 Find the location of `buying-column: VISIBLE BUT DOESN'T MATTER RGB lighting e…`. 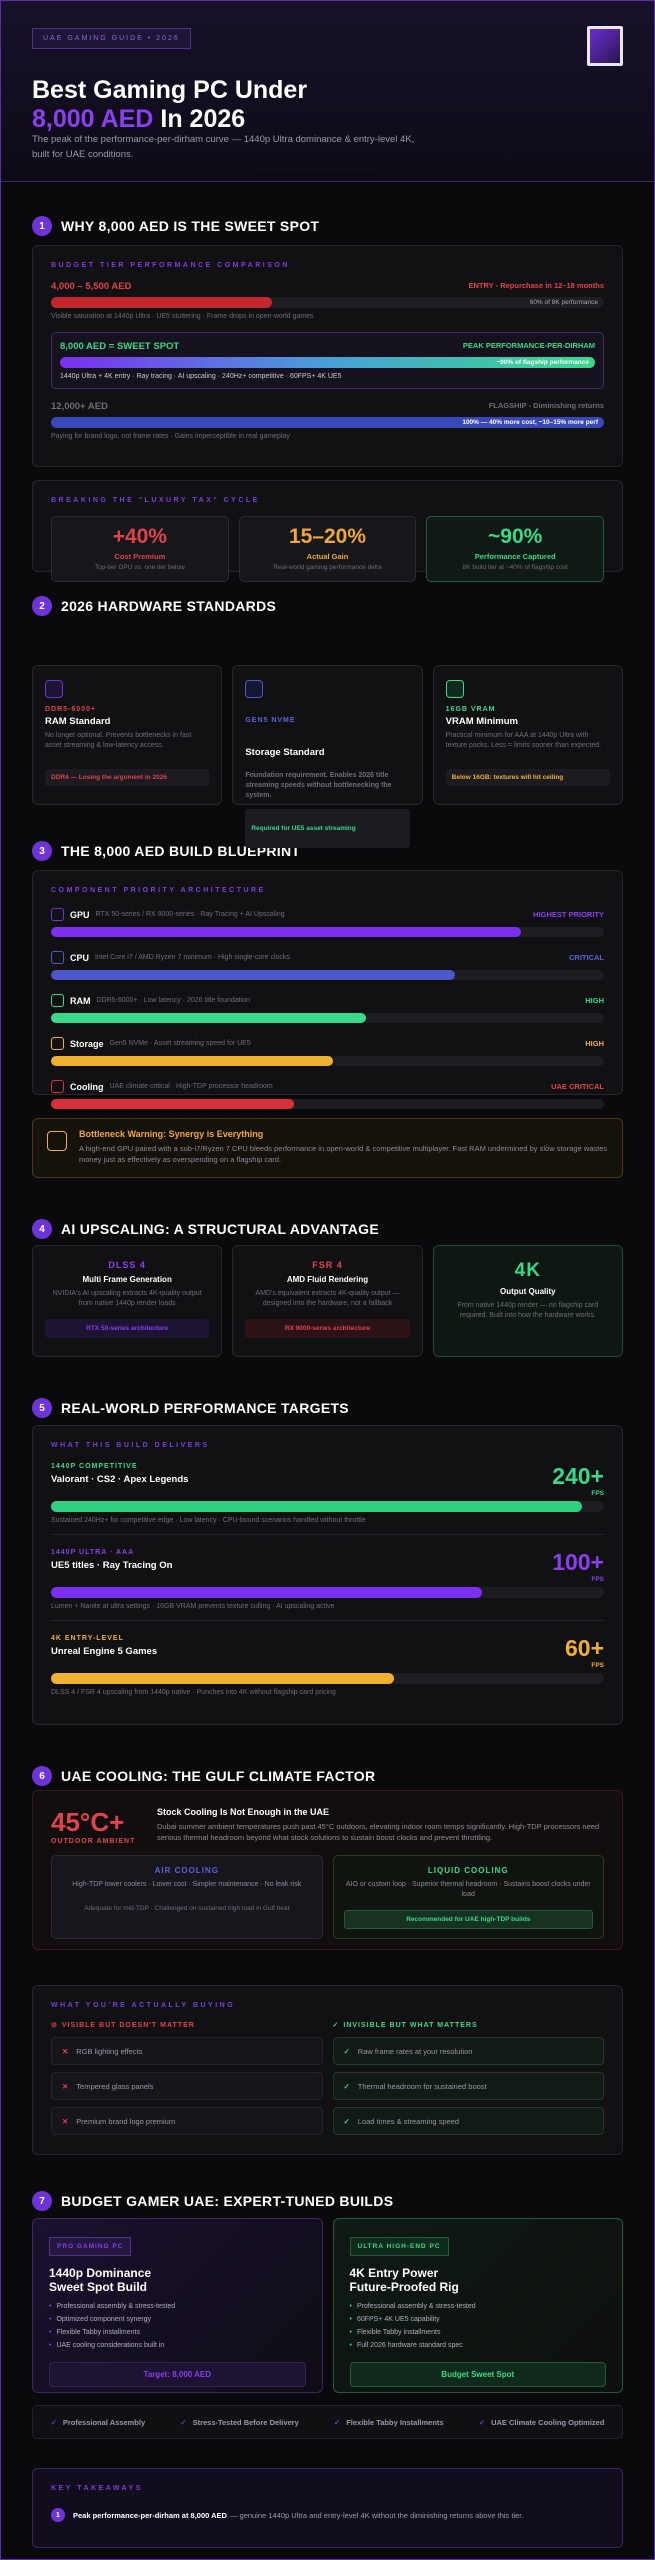

buying-column: VISIBLE BUT DOESN'T MATTER RGB lighting e… is located at coordinates (187, 2081).